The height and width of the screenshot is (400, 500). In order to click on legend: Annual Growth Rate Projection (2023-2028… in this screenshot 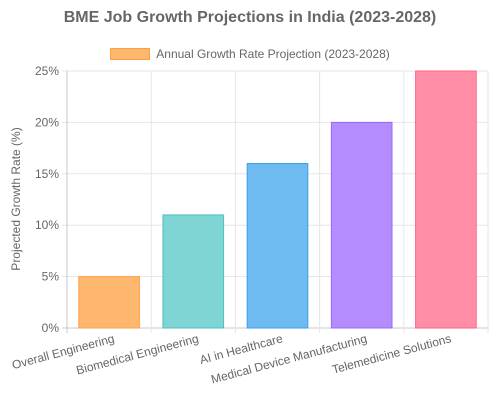, I will do `click(250, 54)`.